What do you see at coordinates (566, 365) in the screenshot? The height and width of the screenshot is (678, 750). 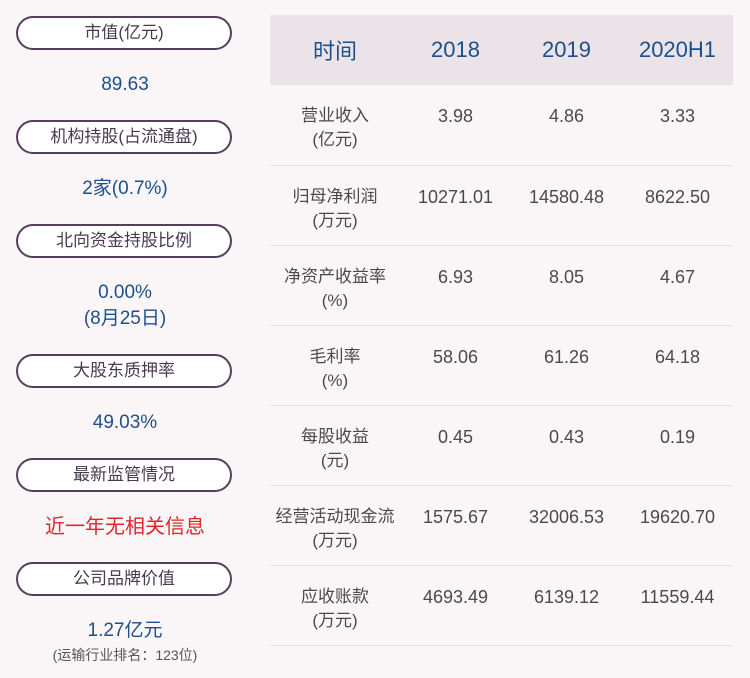 I see `cell-value: 61.26` at bounding box center [566, 365].